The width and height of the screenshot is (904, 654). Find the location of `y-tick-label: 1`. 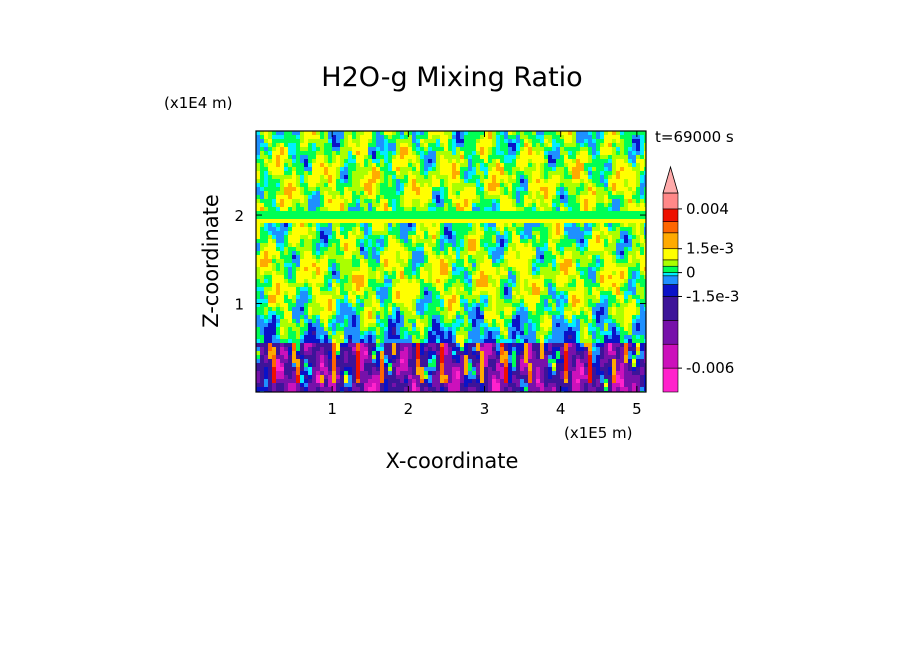

y-tick-label: 1 is located at coordinates (239, 305).